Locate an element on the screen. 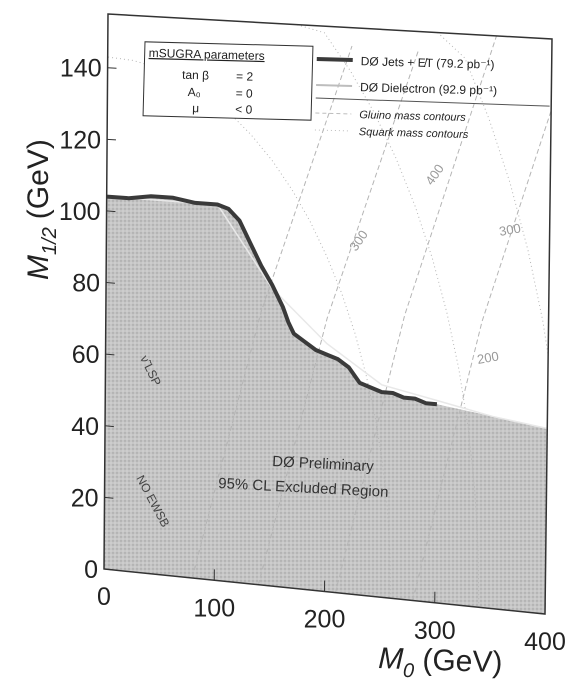 This screenshot has height=688, width=565. svg-text:M0(GeV): M0 (GeV) is located at coordinates (440, 663).